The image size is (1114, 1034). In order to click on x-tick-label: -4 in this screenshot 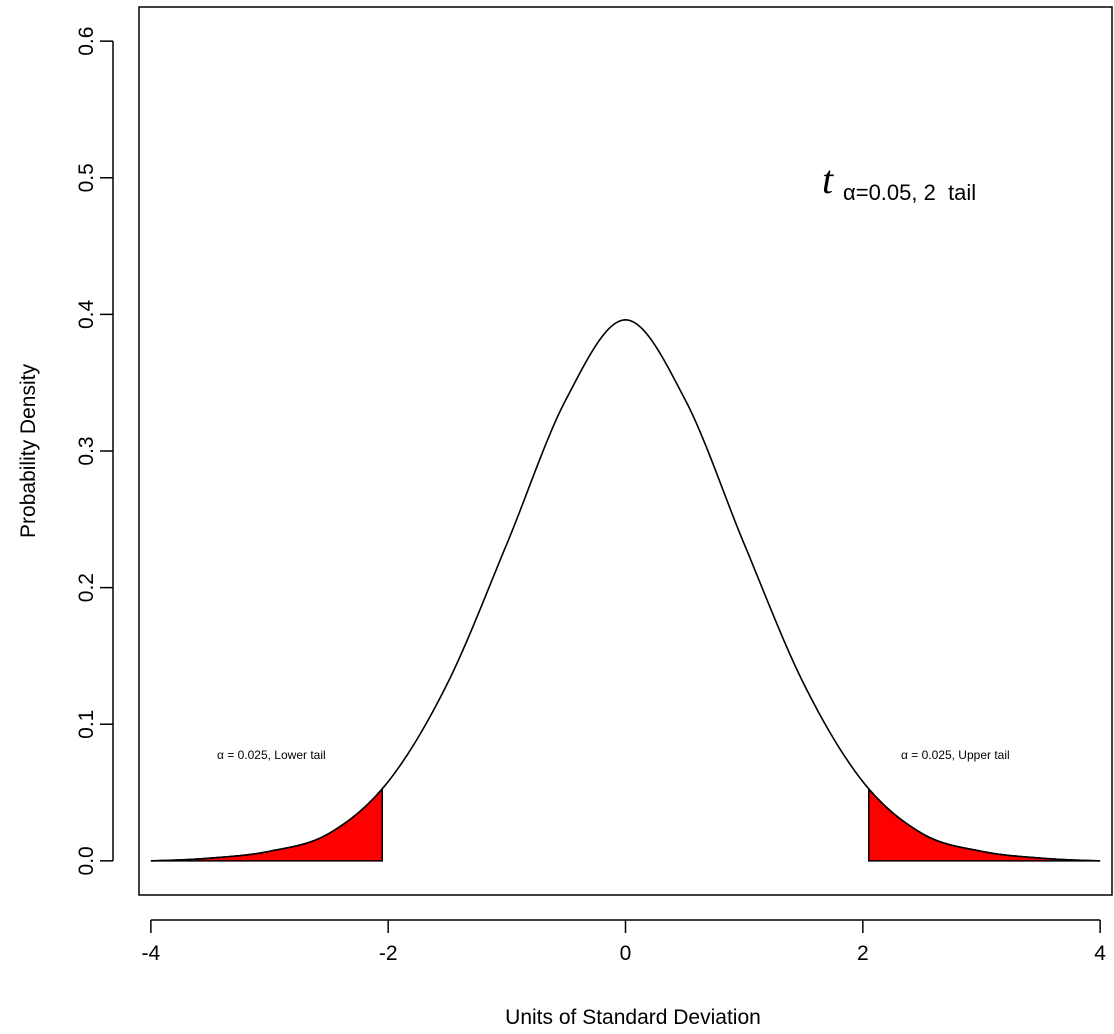, I will do `click(151, 953)`.